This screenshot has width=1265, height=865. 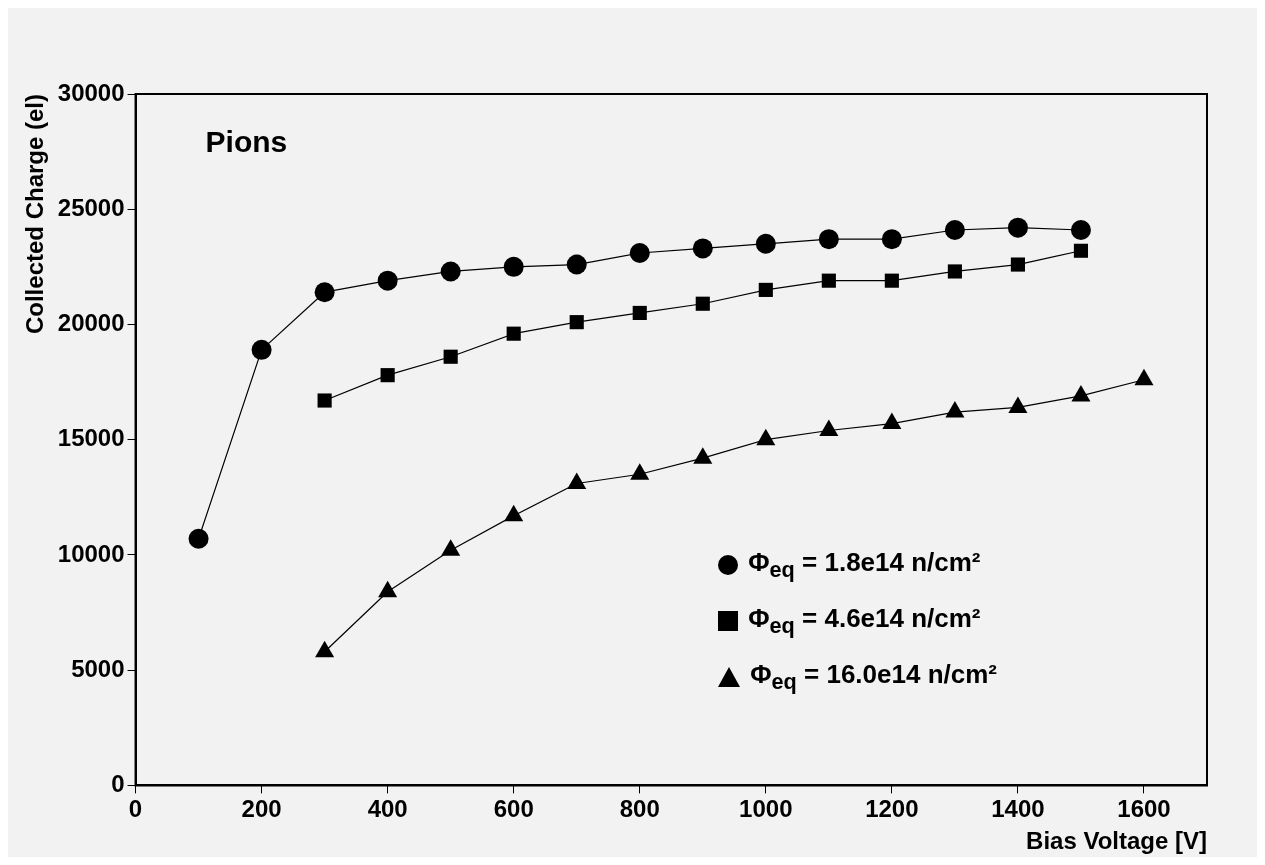 I want to click on x-tick-label: 1000, so click(x=766, y=809).